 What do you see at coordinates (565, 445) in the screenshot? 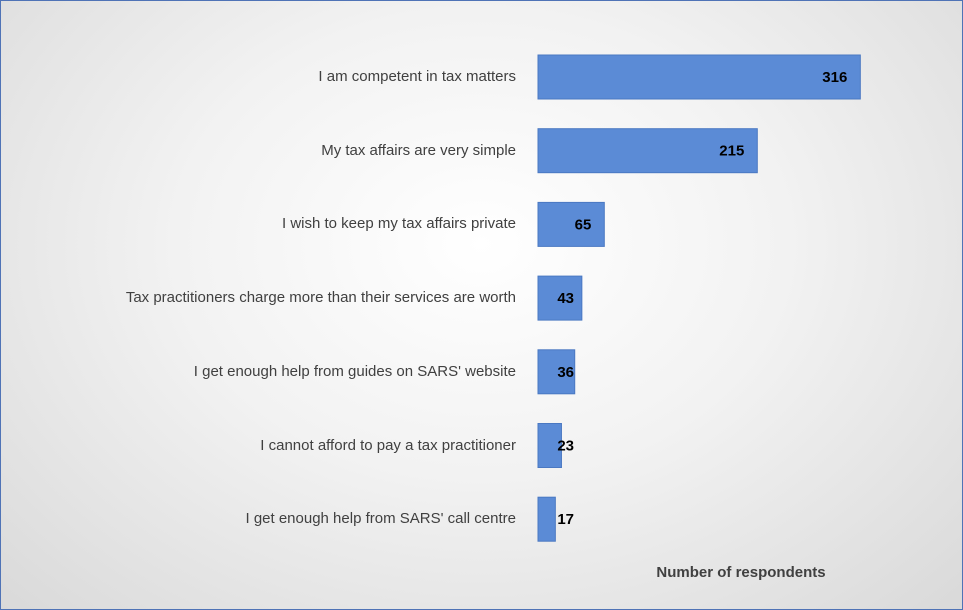
I see `data-label: 23` at bounding box center [565, 445].